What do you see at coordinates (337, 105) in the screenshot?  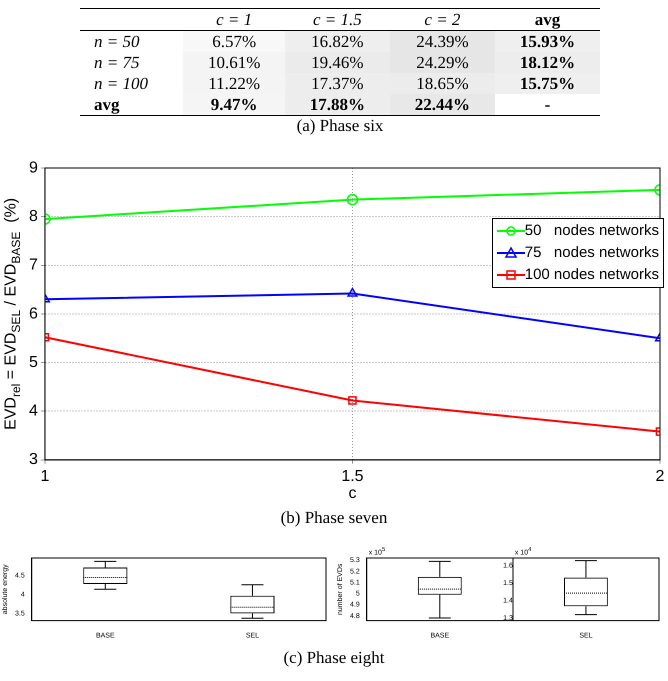 I see `data-label: 17.88%` at bounding box center [337, 105].